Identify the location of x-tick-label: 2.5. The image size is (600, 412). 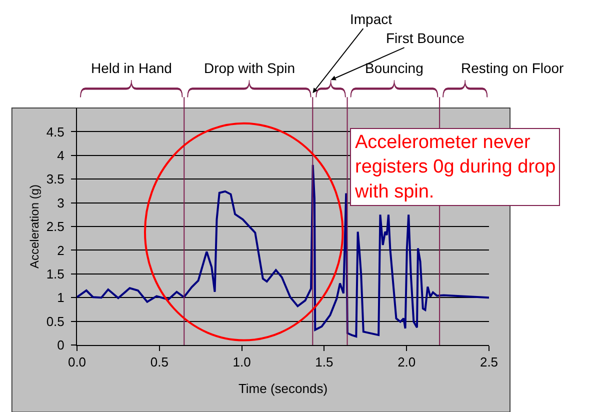
(489, 362).